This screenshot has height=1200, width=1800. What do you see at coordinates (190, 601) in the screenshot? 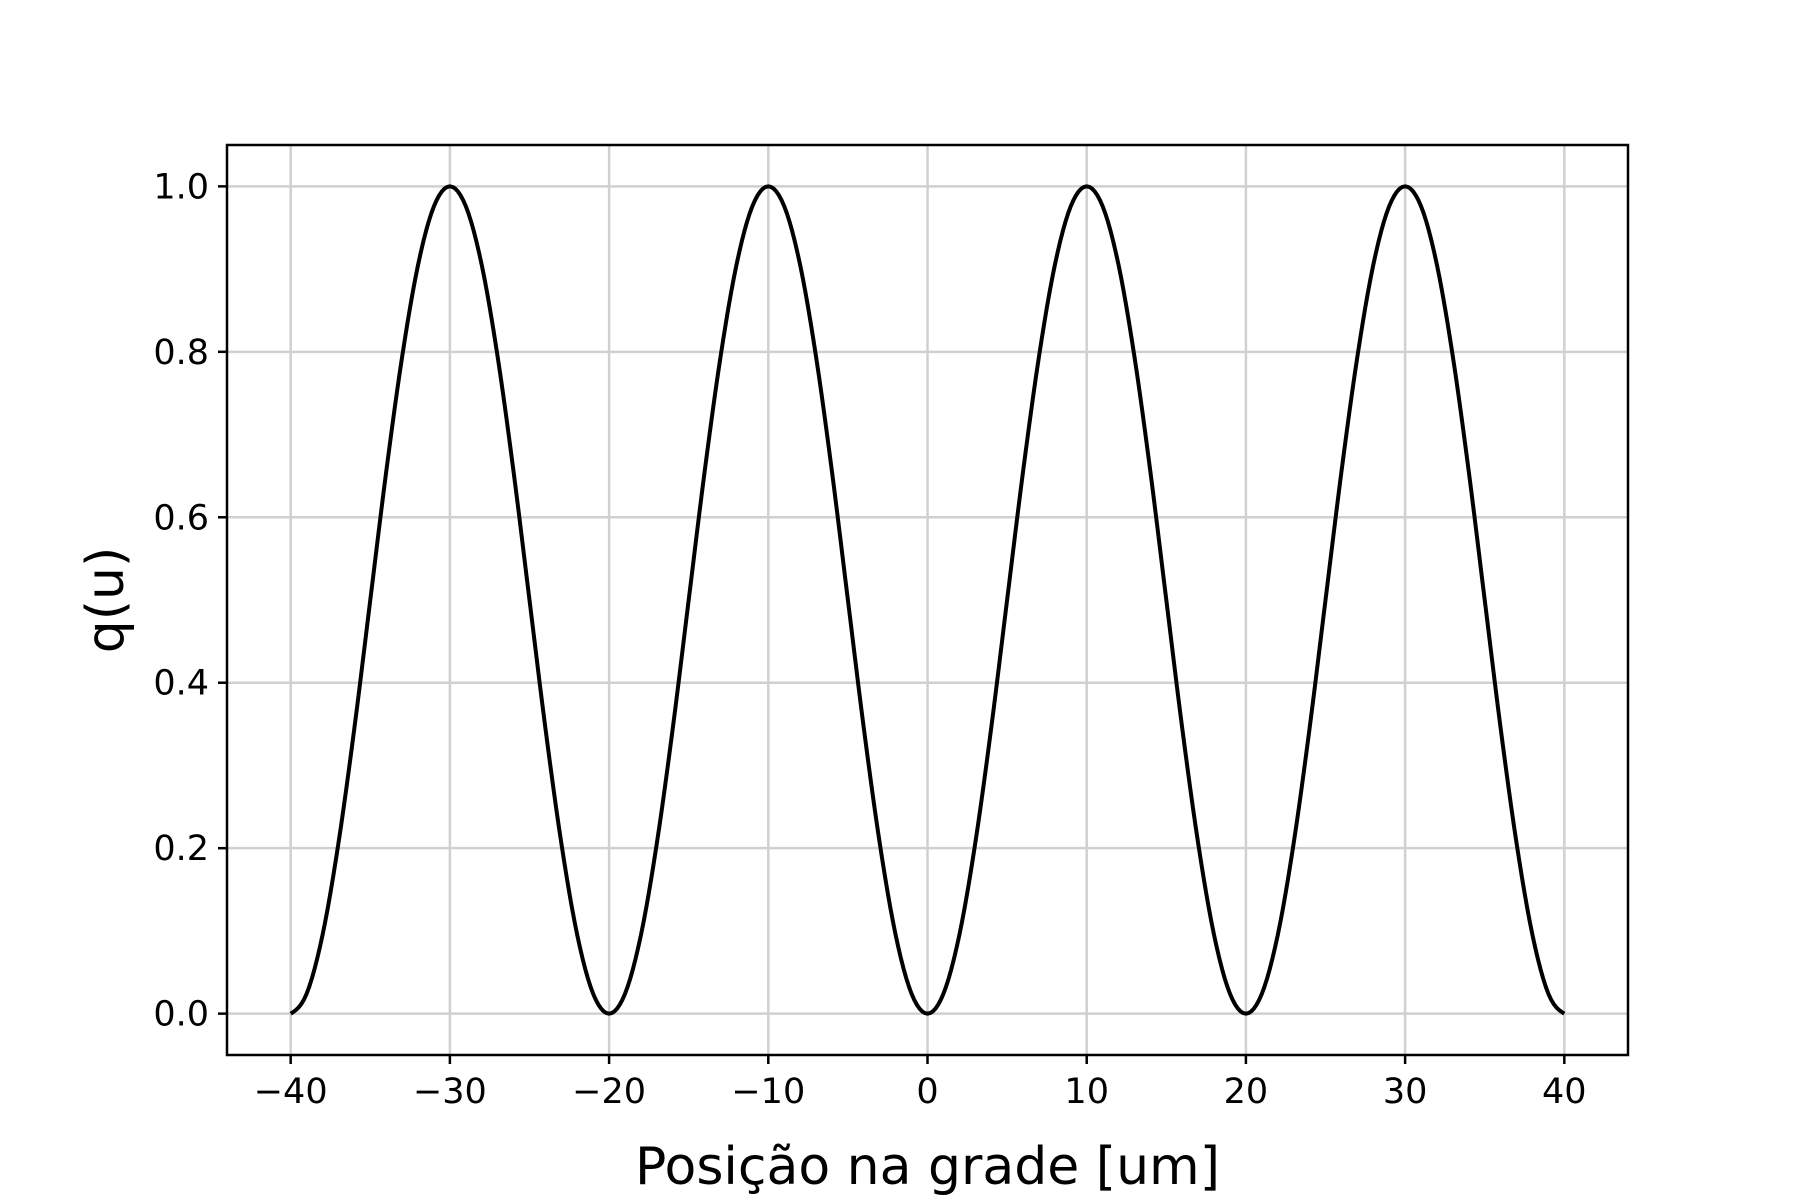
I see `y-axis: 0.0 0.2 0.4 0.6 0.8 1.0` at bounding box center [190, 601].